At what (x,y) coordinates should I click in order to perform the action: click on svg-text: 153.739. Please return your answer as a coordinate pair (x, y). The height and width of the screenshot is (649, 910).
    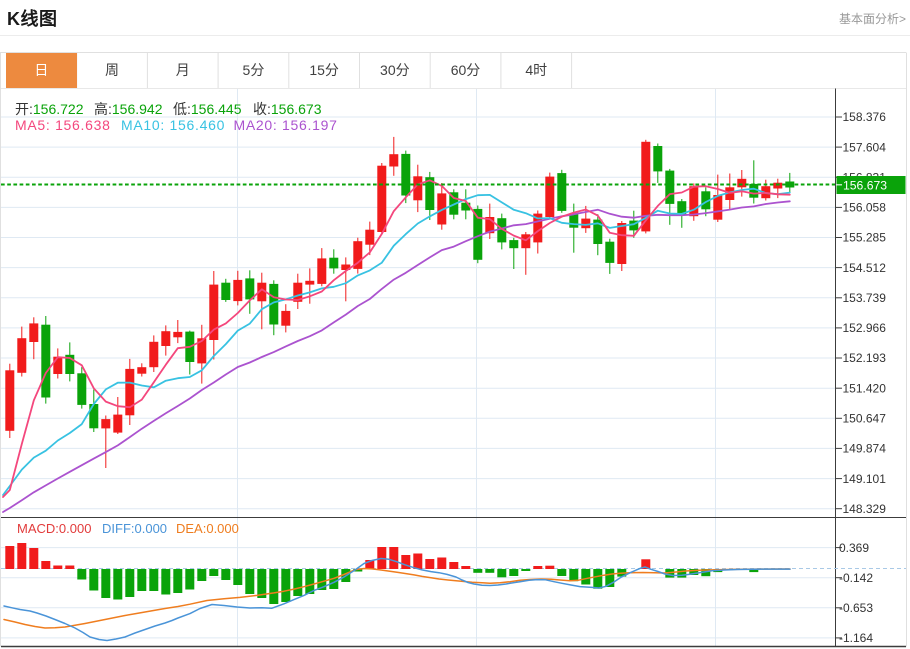
    Looking at the image, I should click on (865, 298).